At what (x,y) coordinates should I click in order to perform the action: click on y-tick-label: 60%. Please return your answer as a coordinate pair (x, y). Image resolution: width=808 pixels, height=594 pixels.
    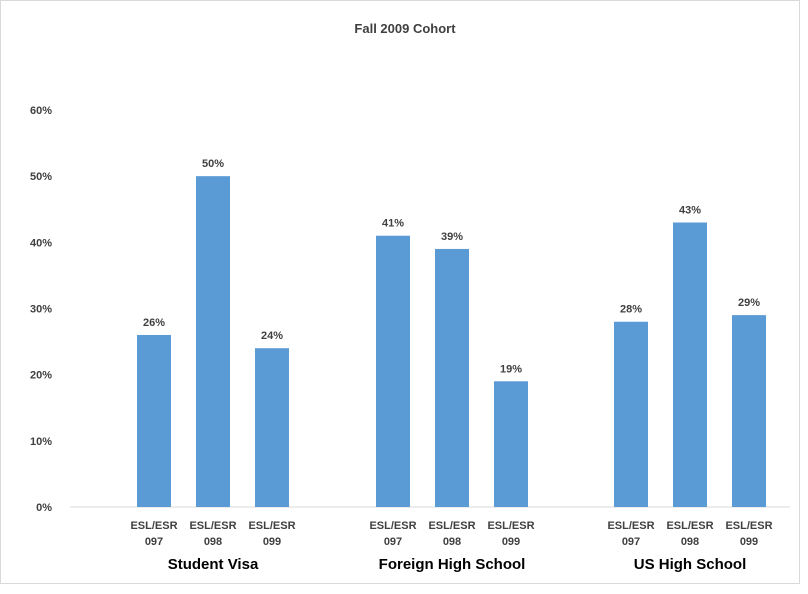
    Looking at the image, I should click on (41, 111).